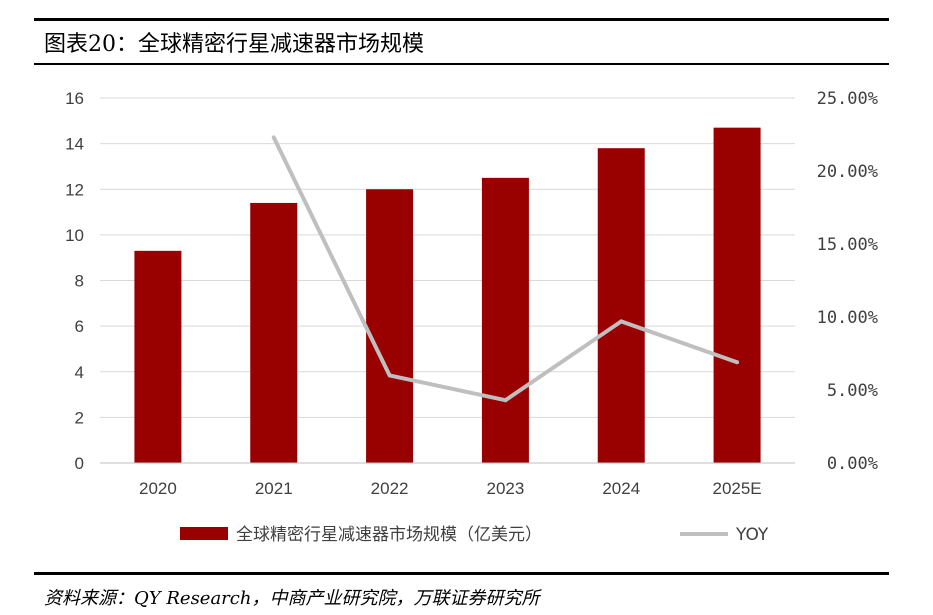 This screenshot has height=615, width=933. I want to click on y-tick-label: 8, so click(79, 281).